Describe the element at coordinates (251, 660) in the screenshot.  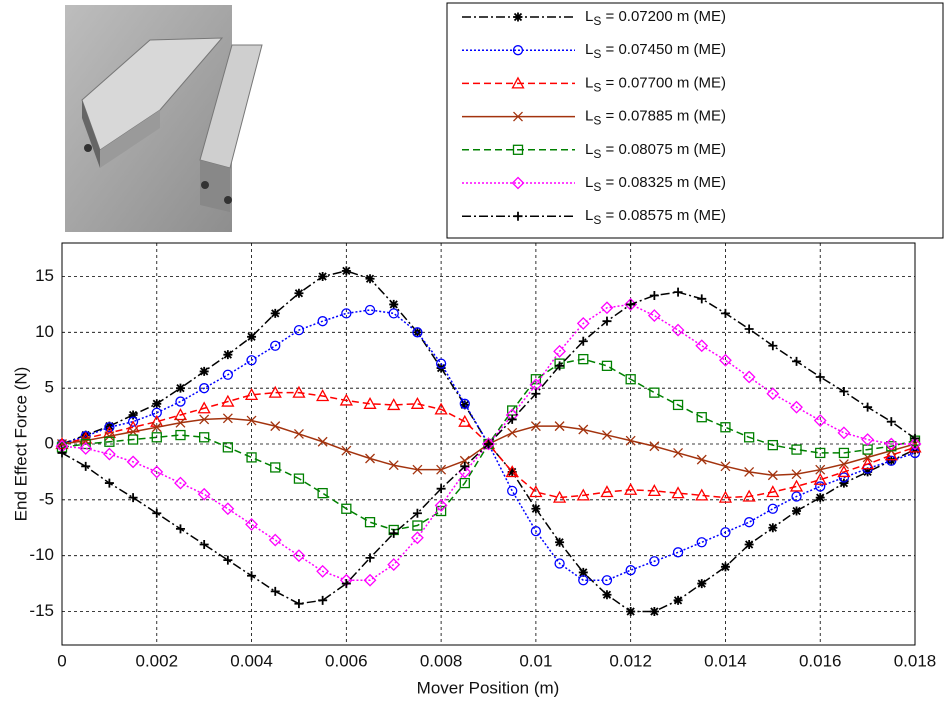
I see `x-tick-label: 0.004` at that location.